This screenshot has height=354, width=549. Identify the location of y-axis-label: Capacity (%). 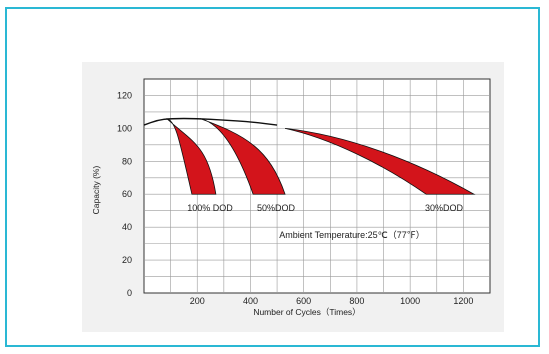
(96, 190).